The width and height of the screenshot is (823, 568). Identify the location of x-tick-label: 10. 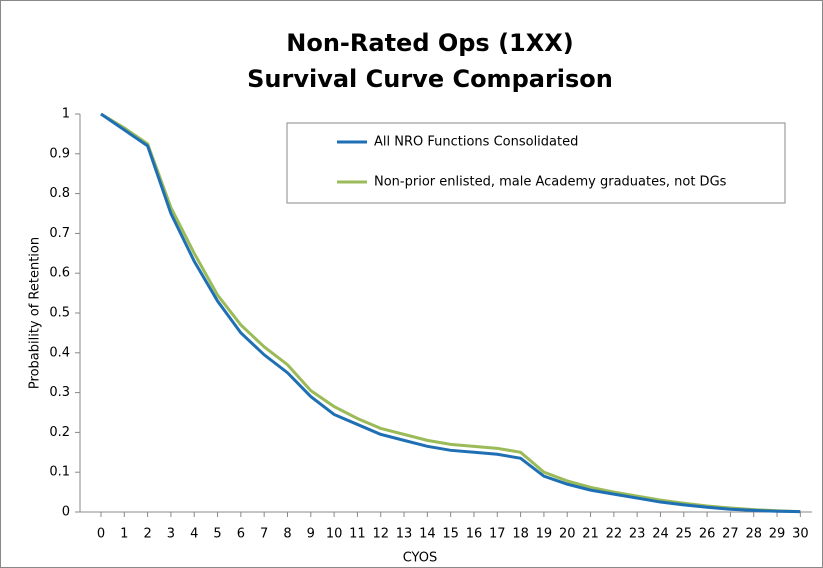
(334, 534).